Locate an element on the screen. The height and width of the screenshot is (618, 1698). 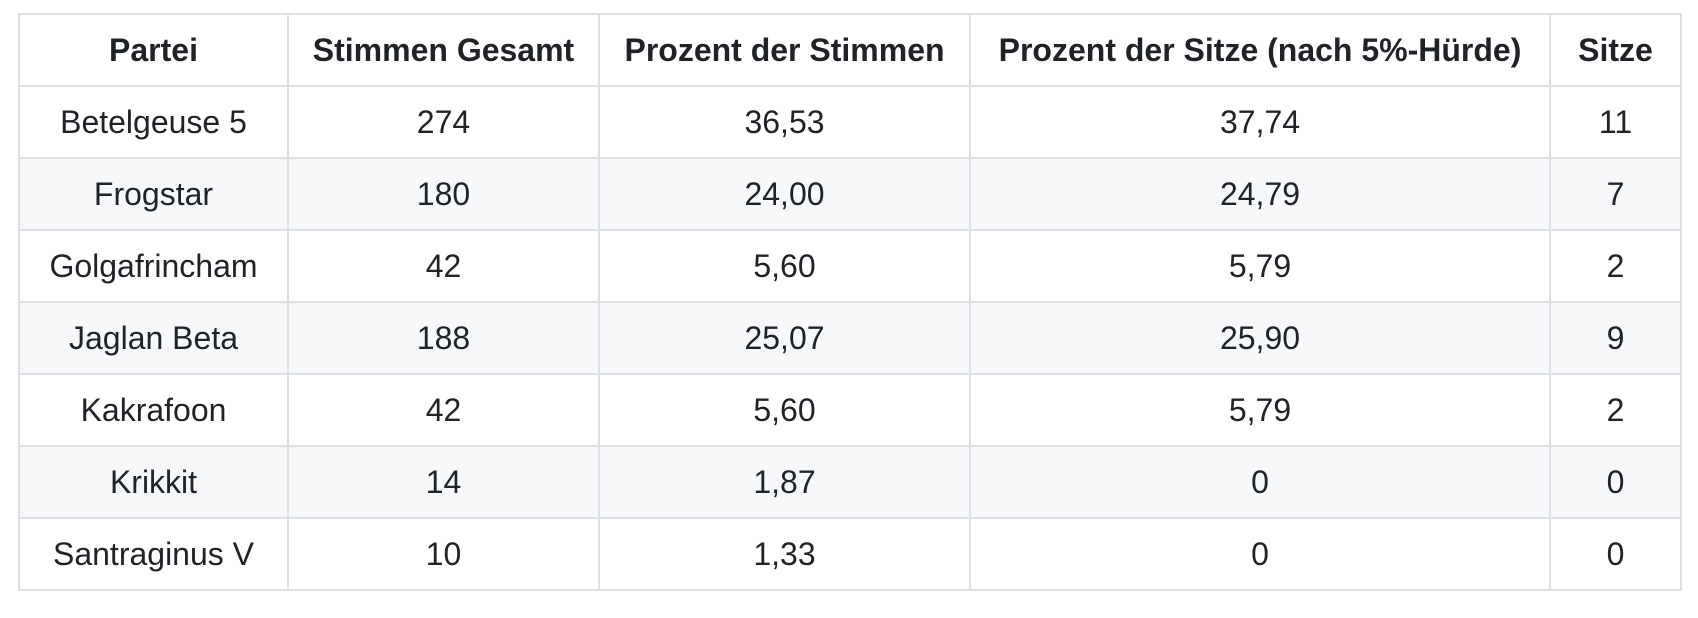
cell-sitze: 11 is located at coordinates (1615, 122).